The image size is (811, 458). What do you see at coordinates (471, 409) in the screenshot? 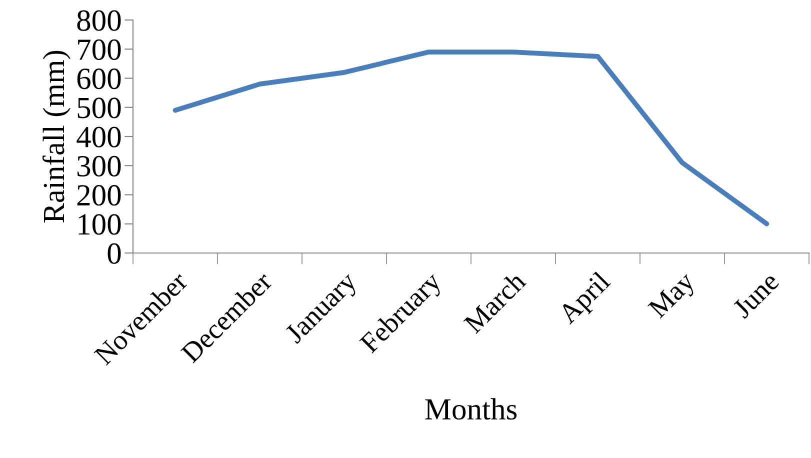
I see `x-axis-title: Months` at bounding box center [471, 409].